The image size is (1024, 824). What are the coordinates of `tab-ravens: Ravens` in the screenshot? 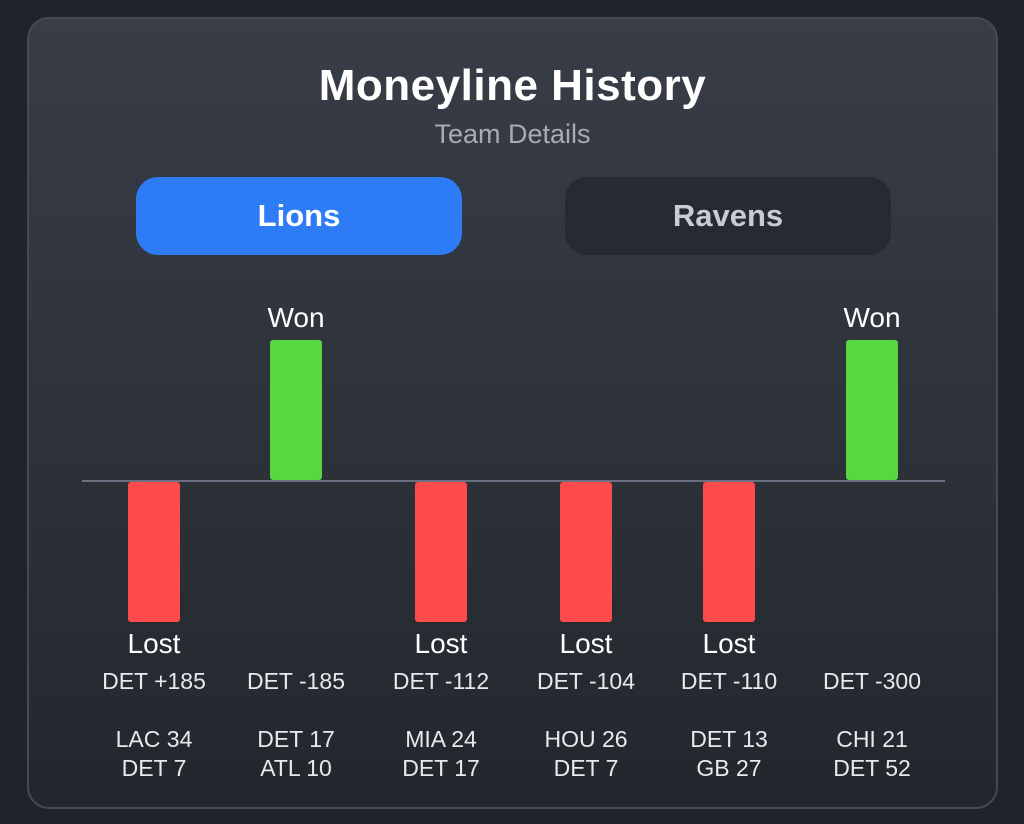 It's located at (728, 216).